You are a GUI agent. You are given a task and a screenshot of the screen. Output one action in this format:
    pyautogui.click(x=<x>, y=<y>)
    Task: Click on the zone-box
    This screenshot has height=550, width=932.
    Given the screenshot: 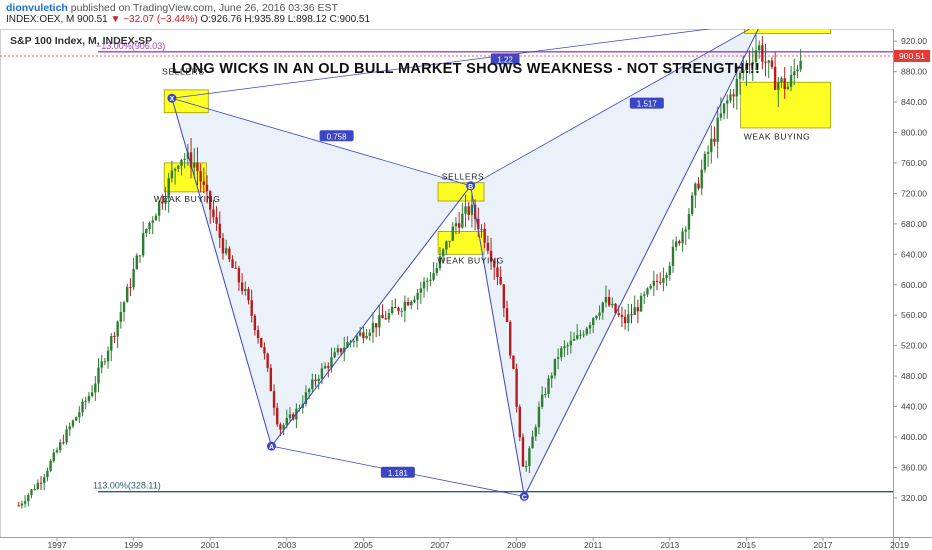 What is the action you would take?
    pyautogui.click(x=788, y=31)
    